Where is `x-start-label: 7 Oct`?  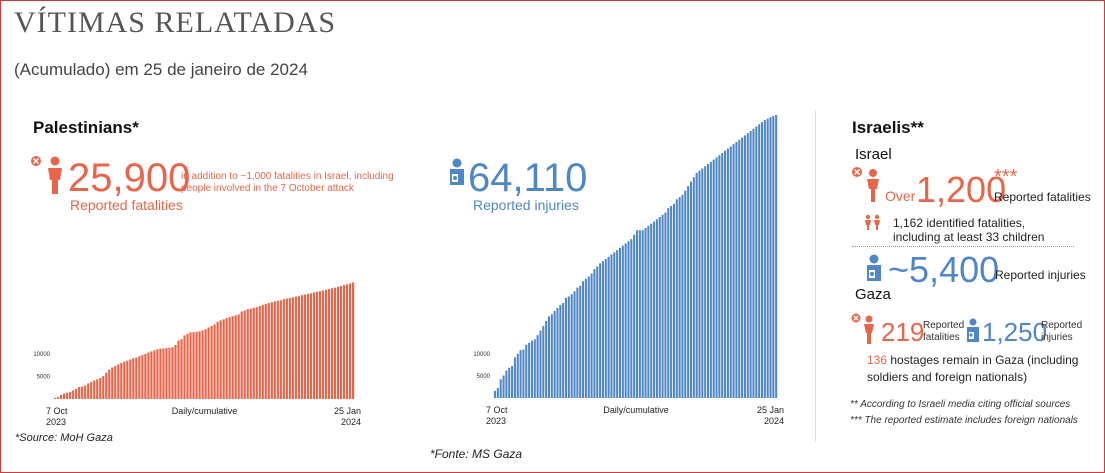 x-start-label: 7 Oct is located at coordinates (497, 410).